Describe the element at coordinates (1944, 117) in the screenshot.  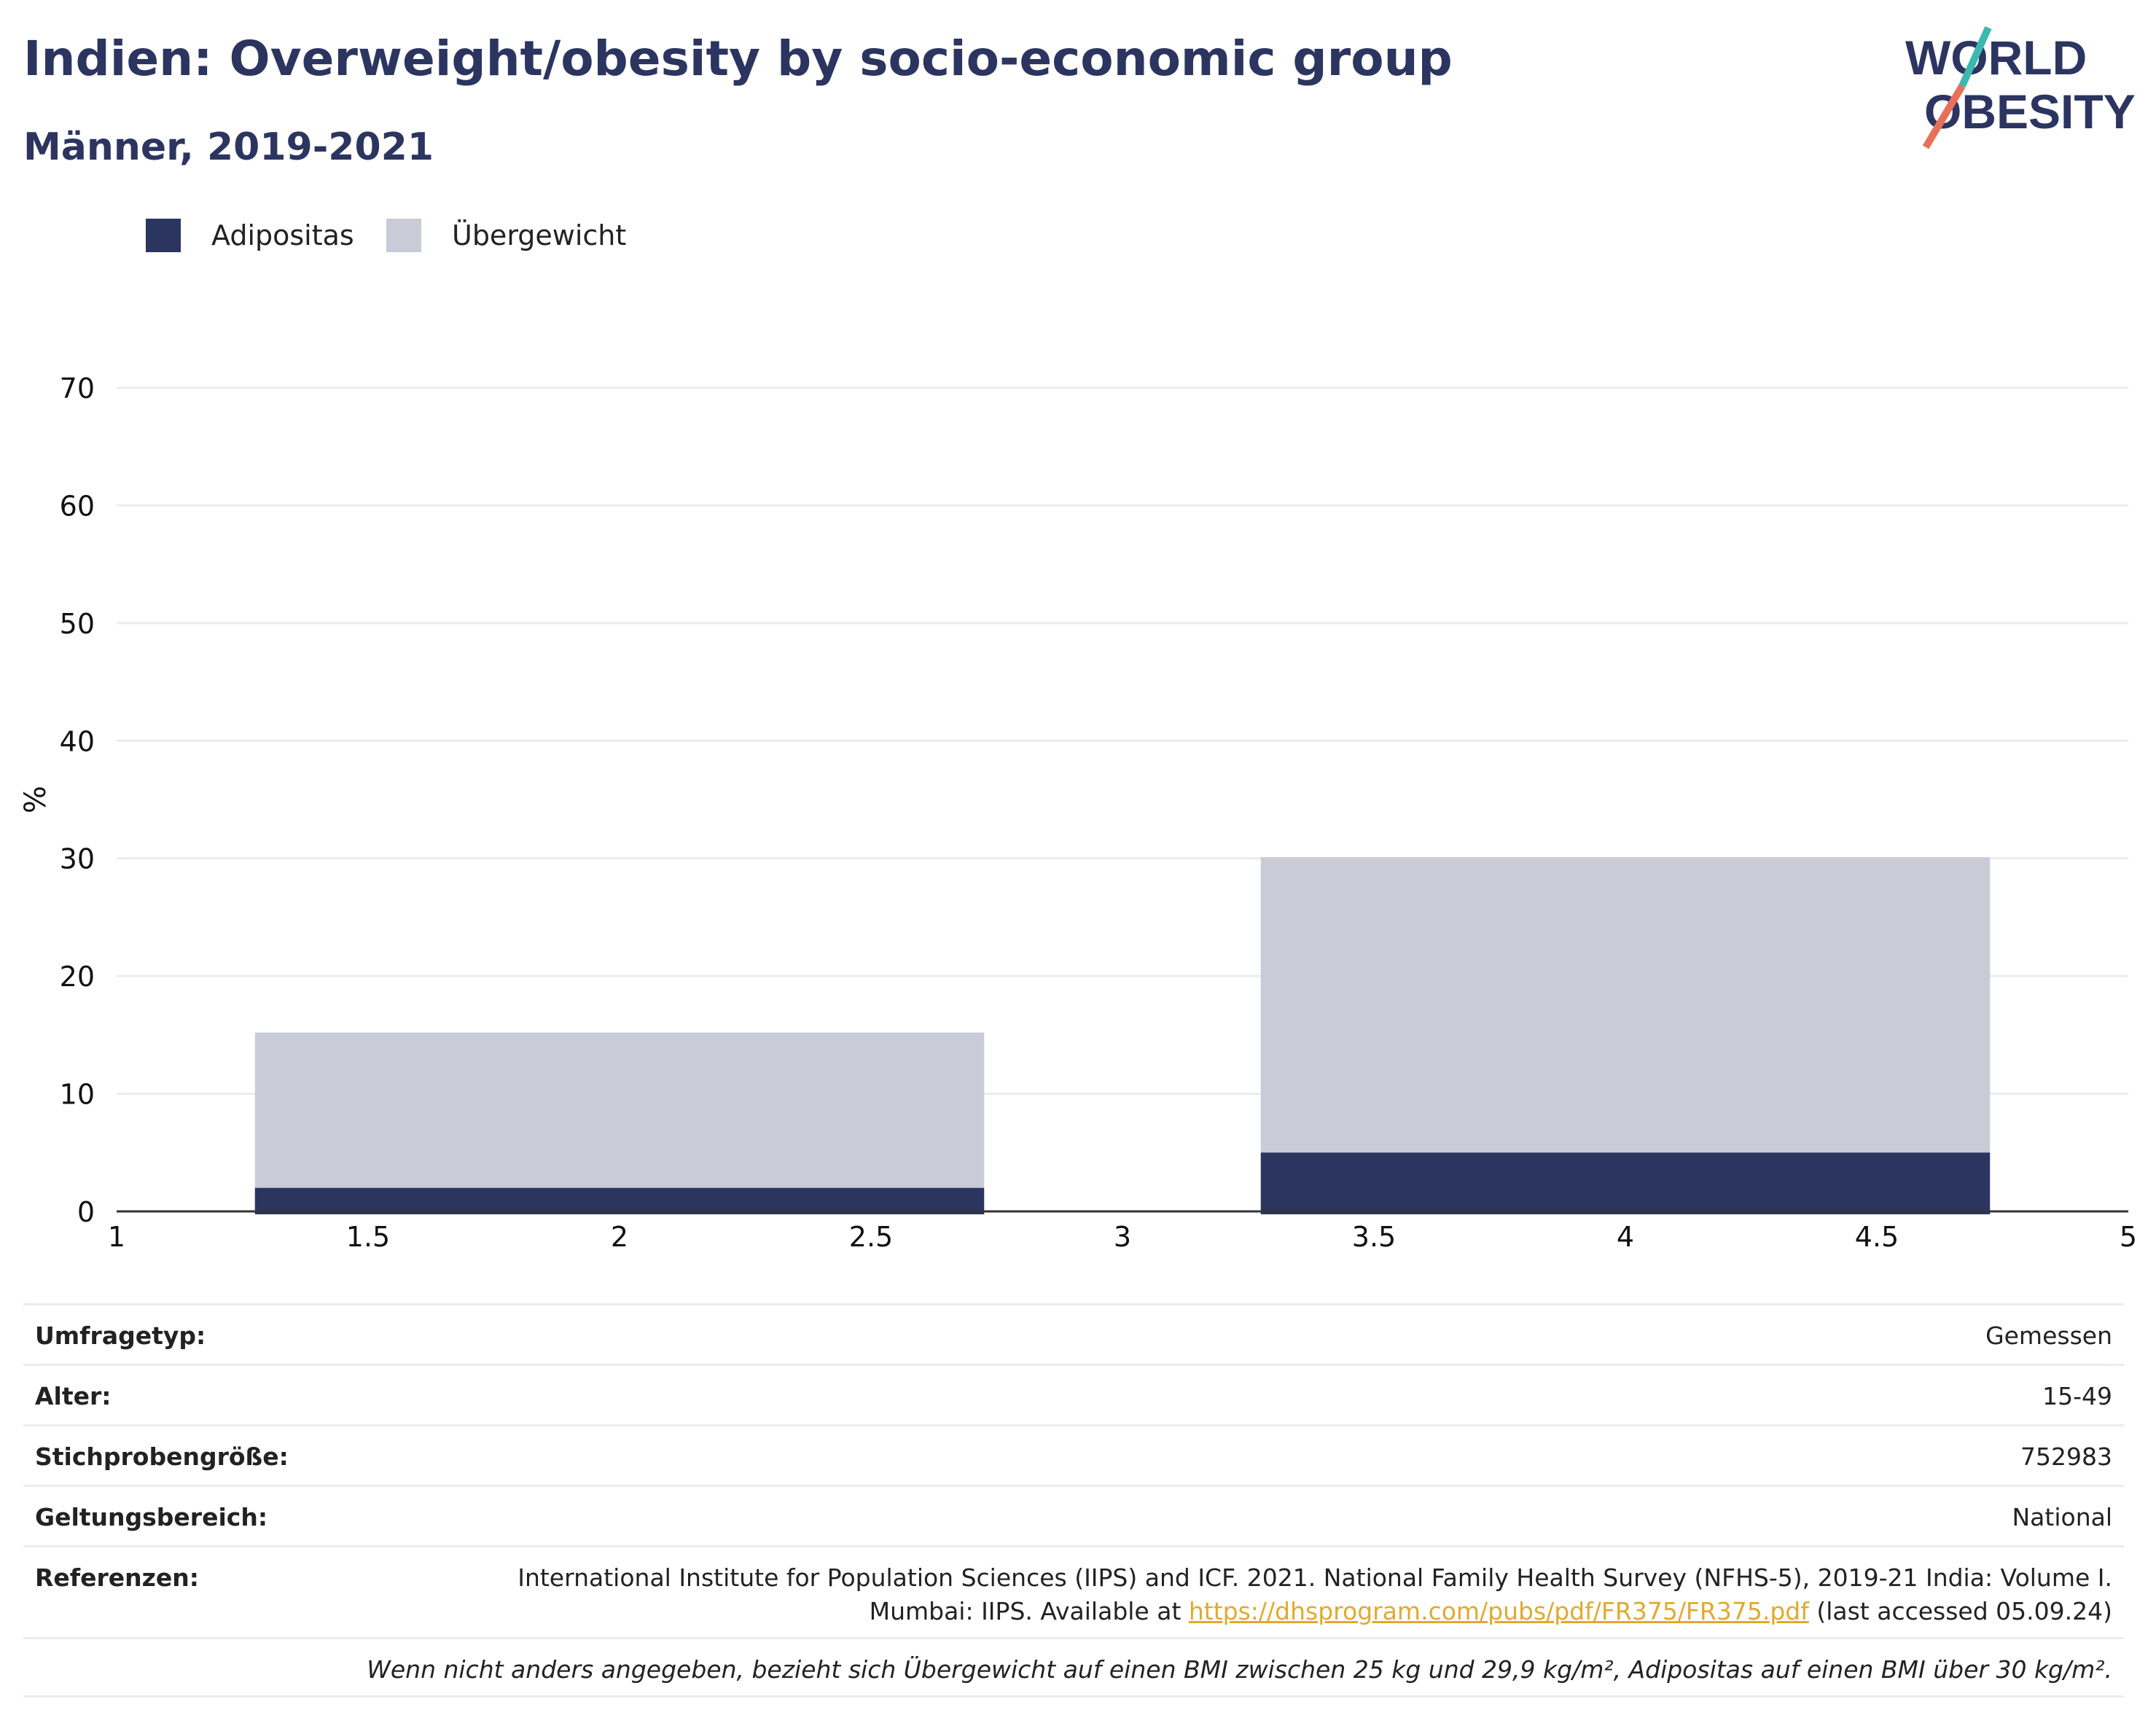
I see `logo-slash-bottom` at that location.